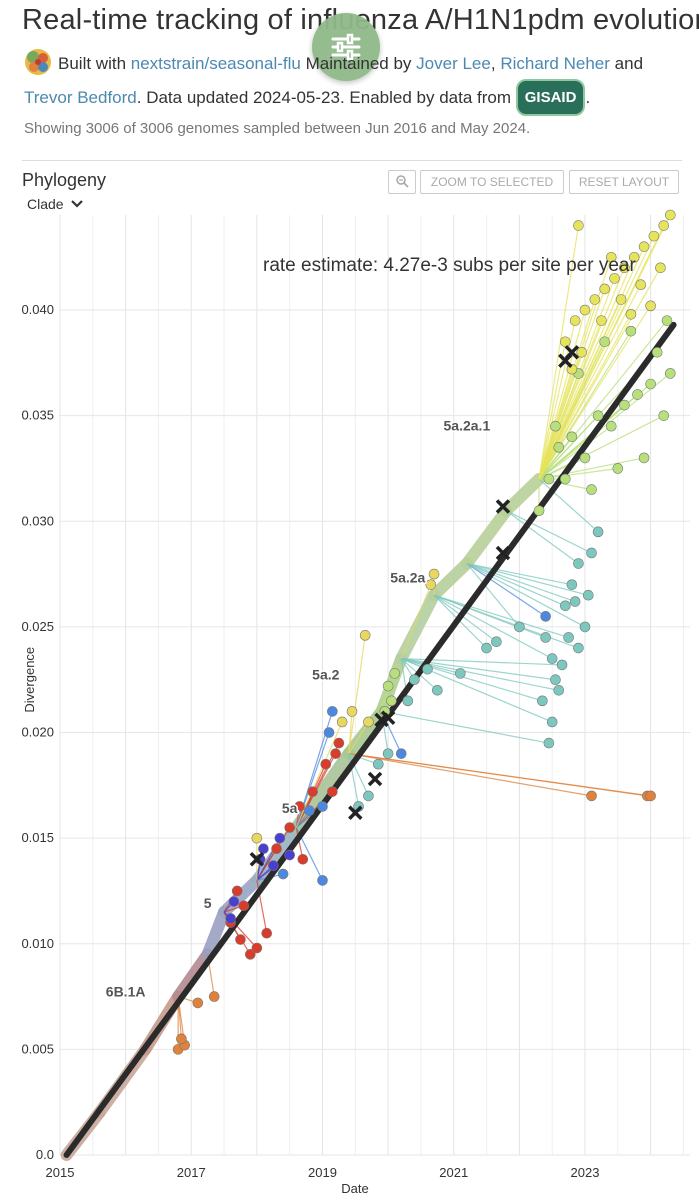  What do you see at coordinates (453, 63) in the screenshot?
I see `author-link-jover-lee: Jover Lee` at bounding box center [453, 63].